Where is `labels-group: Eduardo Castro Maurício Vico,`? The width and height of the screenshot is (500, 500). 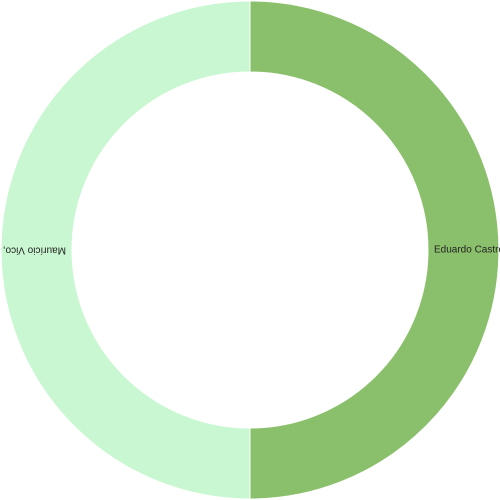
labels-group: Eduardo Castro Maurício Vico, is located at coordinates (251, 249).